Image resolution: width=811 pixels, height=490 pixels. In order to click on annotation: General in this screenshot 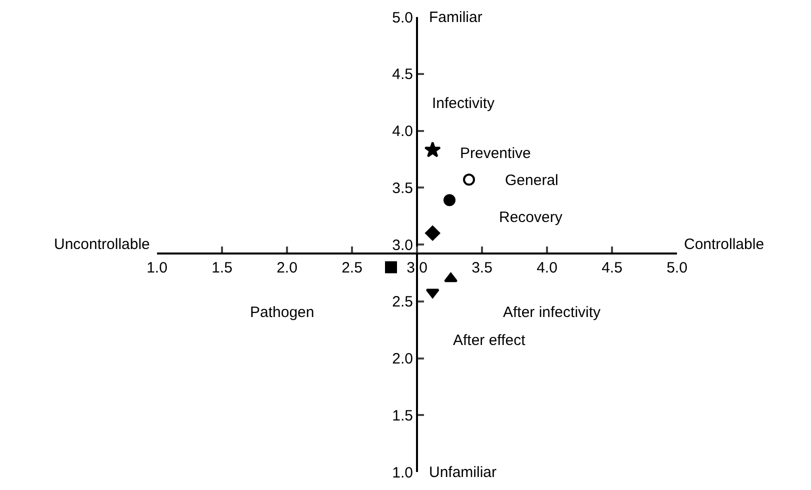, I will do `click(531, 180)`.